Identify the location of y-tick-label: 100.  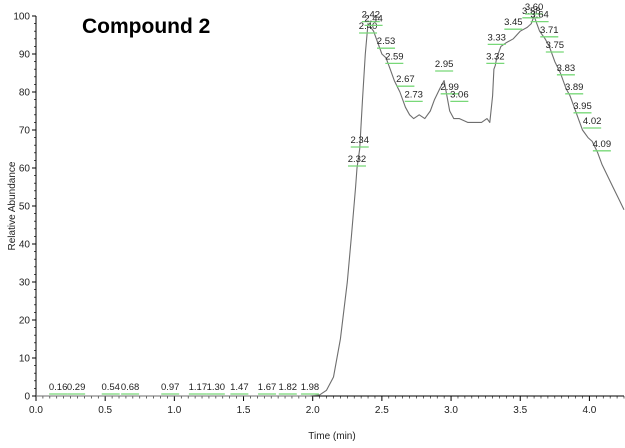
(21, 17).